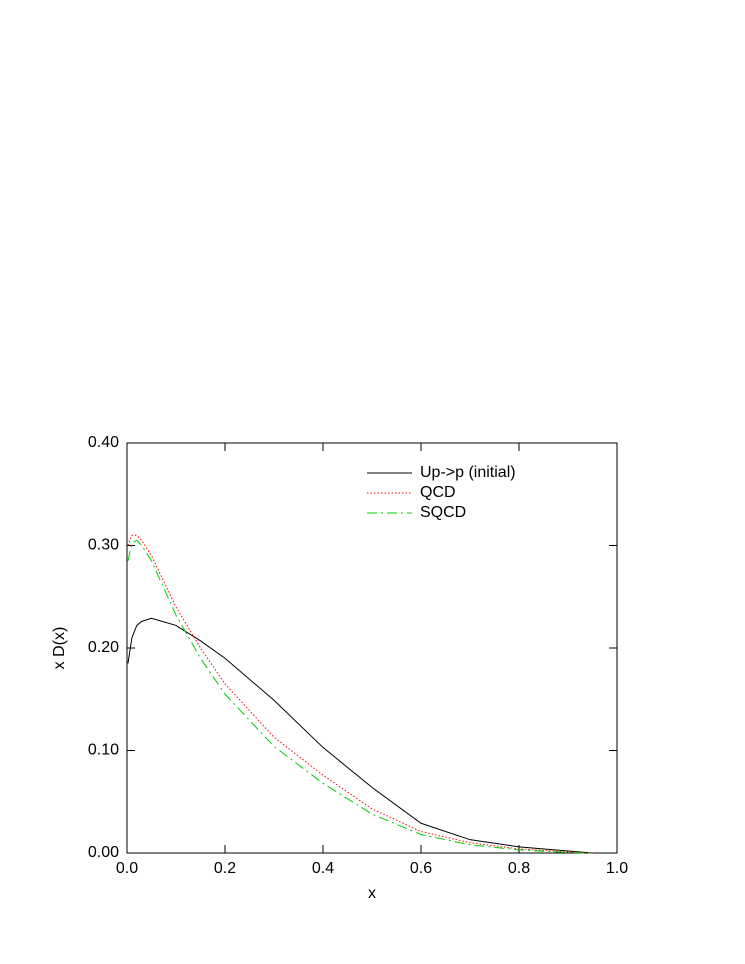  Describe the element at coordinates (468, 472) in the screenshot. I see `legend-label: Up->p (initial)` at that location.